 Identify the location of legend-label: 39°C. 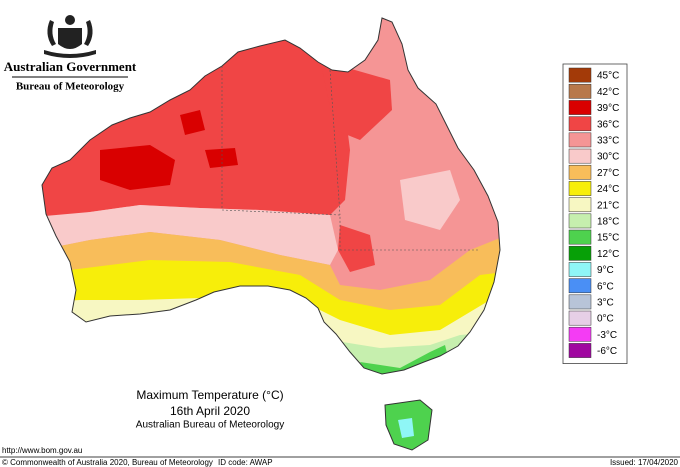
(608, 108).